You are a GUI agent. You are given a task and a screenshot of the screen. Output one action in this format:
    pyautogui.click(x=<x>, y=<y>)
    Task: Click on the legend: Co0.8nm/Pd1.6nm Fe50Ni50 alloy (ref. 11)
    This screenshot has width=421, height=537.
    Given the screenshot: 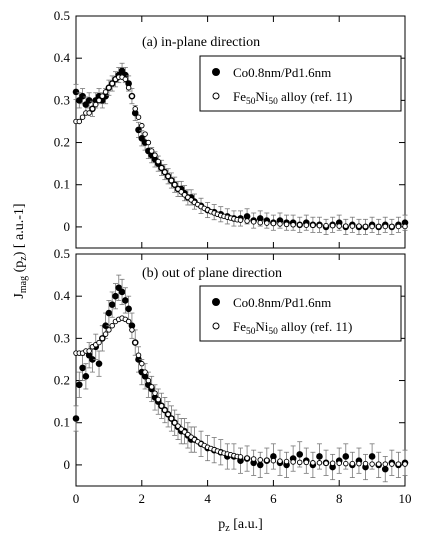 What is the action you would take?
    pyautogui.click(x=300, y=313)
    